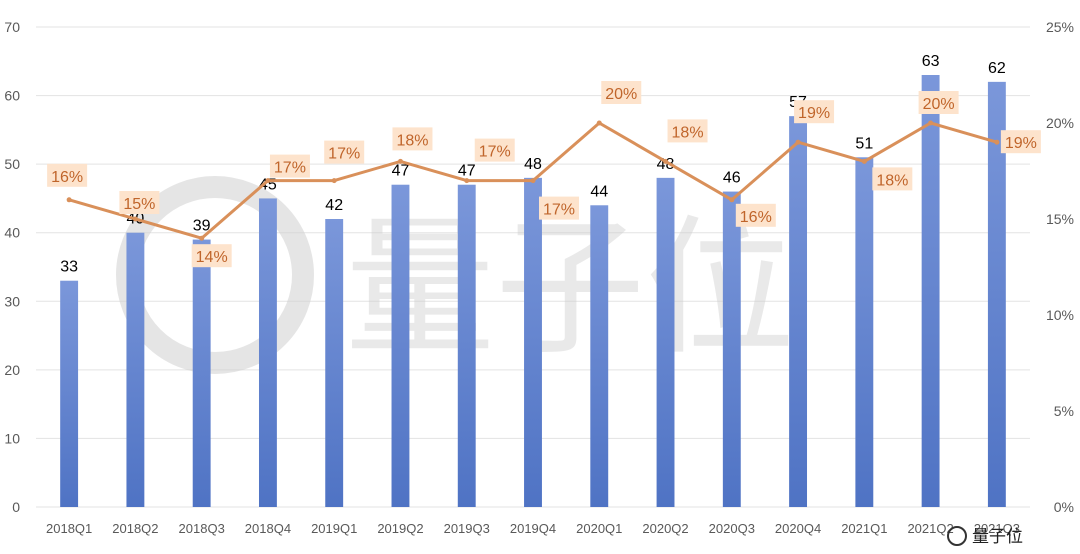 Image resolution: width=1080 pixels, height=554 pixels. I want to click on x-tick-label: 2019Q2, so click(400, 528).